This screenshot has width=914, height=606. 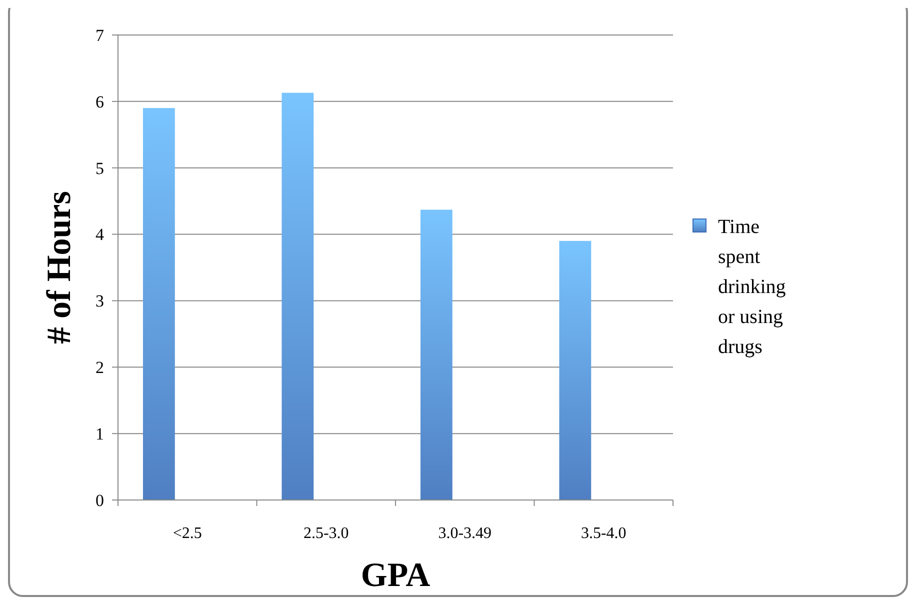 I want to click on x-tick-label: 3.5-4.0, so click(x=603, y=533).